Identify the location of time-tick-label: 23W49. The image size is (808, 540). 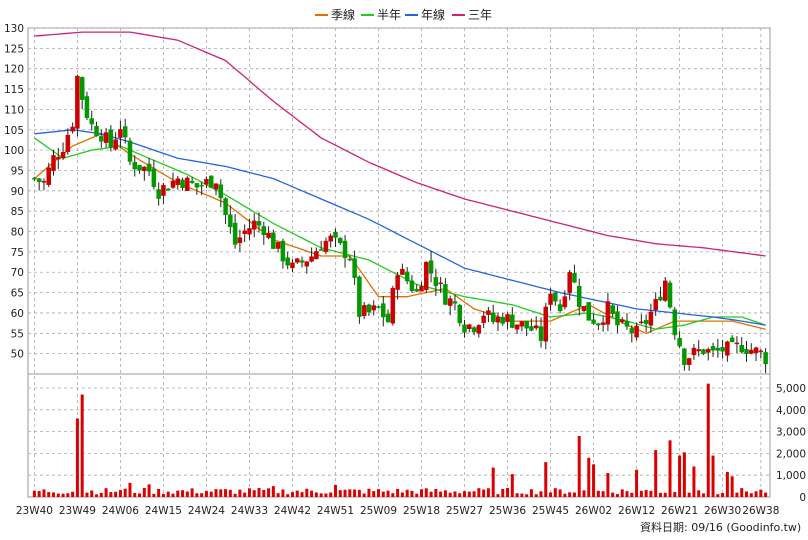
(77, 511).